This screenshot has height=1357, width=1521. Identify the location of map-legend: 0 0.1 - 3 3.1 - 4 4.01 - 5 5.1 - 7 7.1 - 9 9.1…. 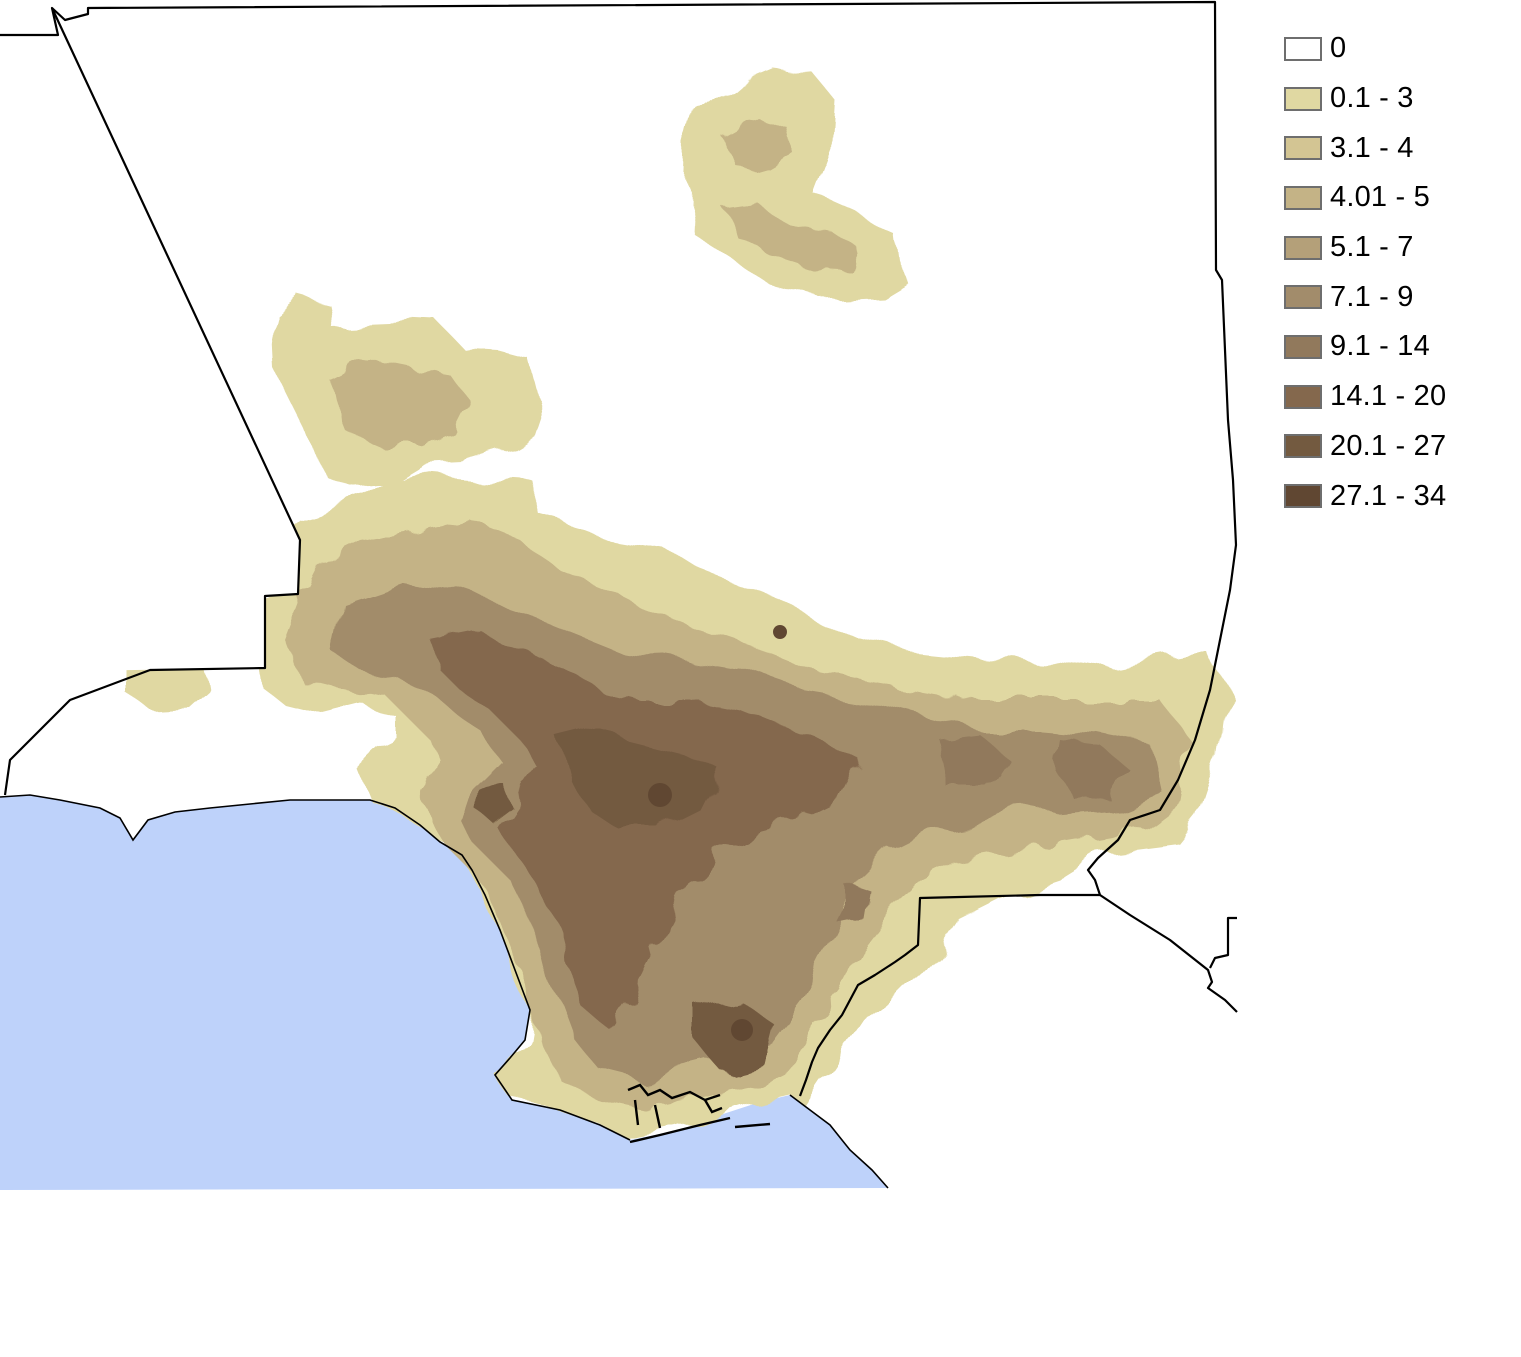
(1399, 272).